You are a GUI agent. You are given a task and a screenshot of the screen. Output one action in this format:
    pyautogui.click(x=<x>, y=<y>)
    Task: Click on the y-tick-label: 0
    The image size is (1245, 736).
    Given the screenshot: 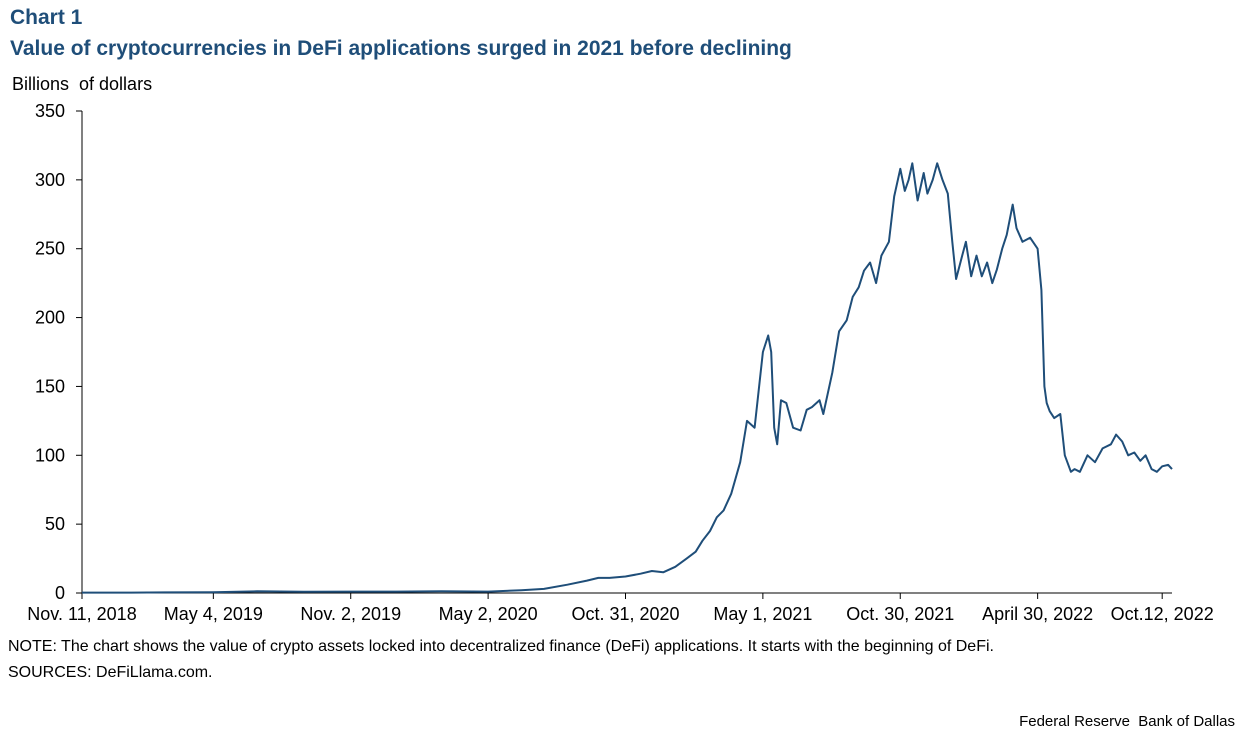 What is the action you would take?
    pyautogui.click(x=60, y=593)
    